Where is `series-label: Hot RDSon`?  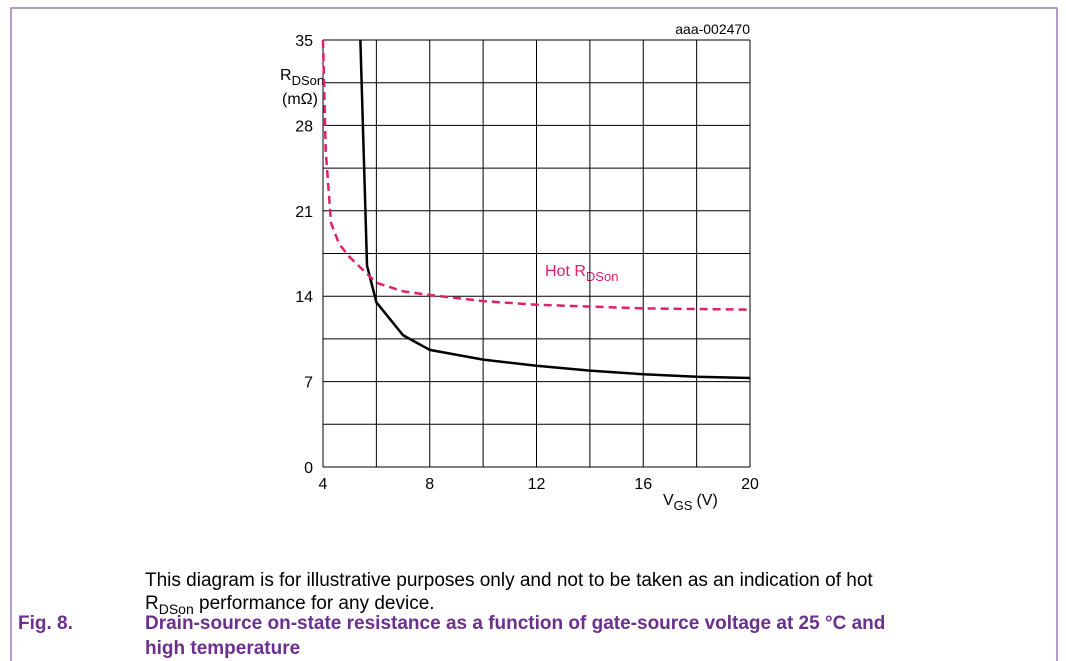
series-label: Hot RDSon is located at coordinates (581, 273).